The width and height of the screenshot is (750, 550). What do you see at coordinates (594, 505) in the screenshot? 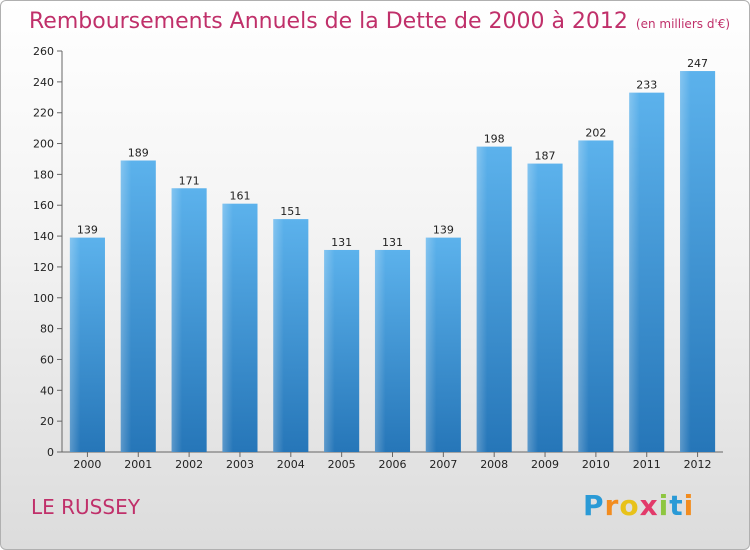
I see `logo-letter: P` at bounding box center [594, 505].